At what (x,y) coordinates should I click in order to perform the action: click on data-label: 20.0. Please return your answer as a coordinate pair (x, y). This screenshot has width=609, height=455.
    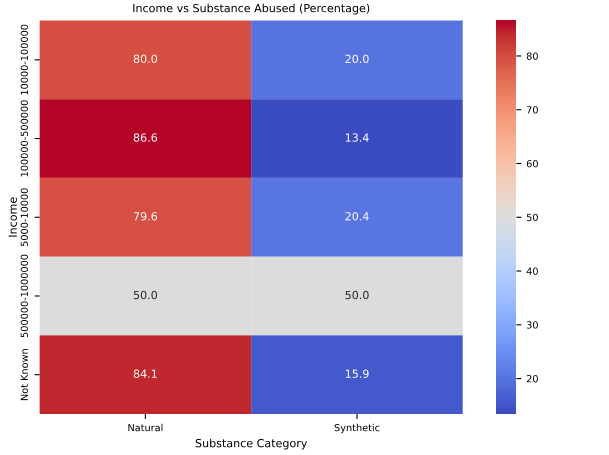
    Looking at the image, I should click on (357, 59).